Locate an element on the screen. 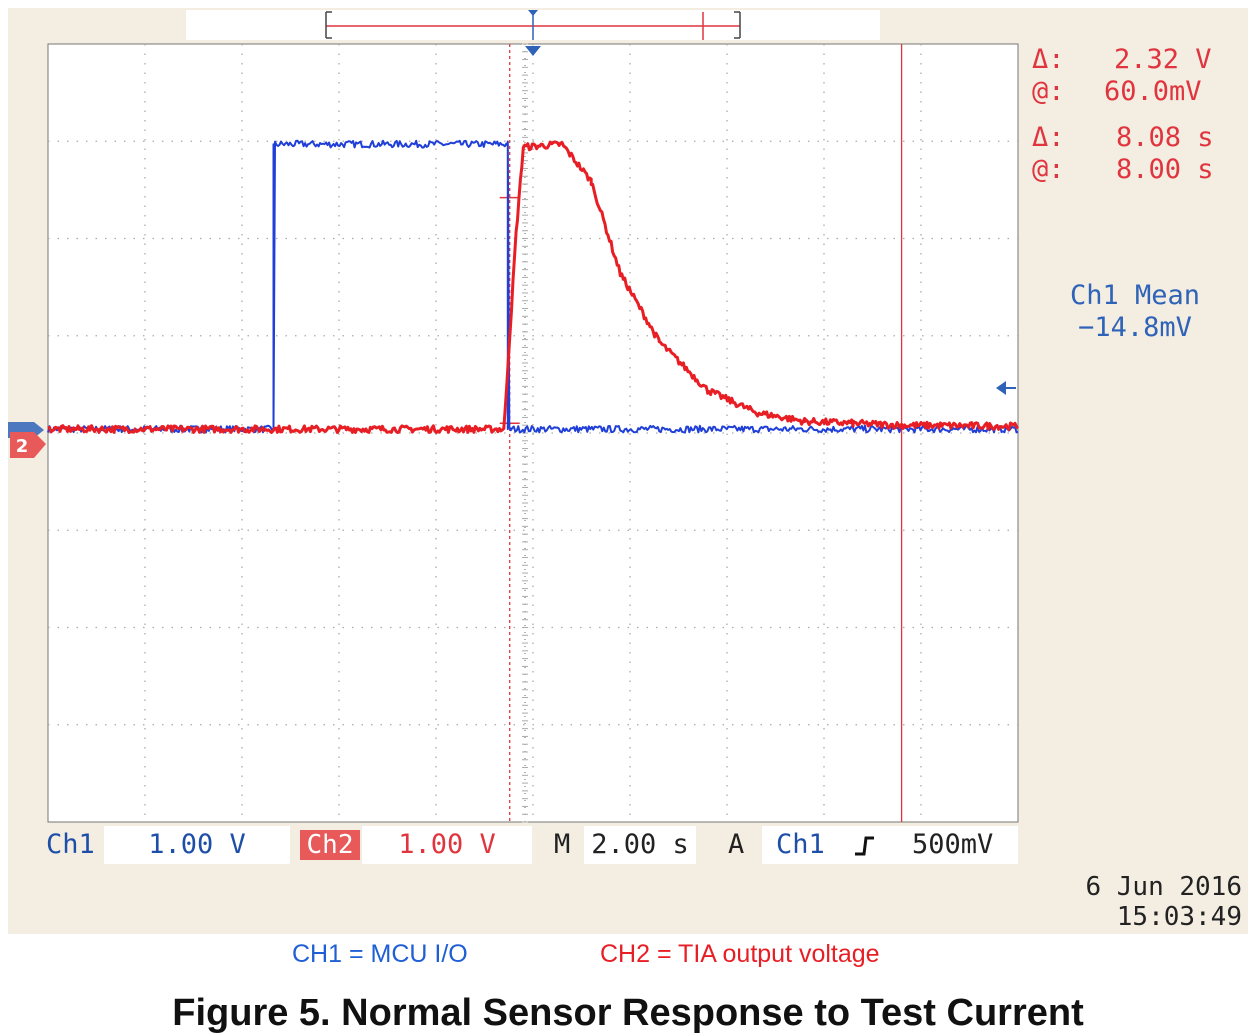  trigger-box is located at coordinates (890, 845).